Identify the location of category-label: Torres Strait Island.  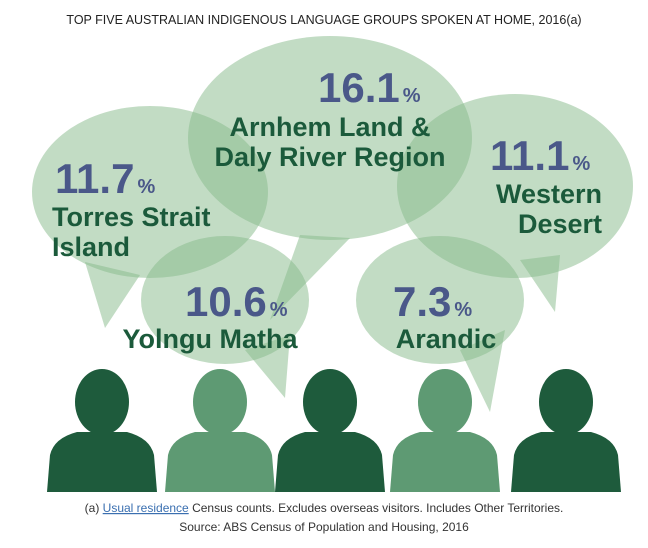
(131, 232).